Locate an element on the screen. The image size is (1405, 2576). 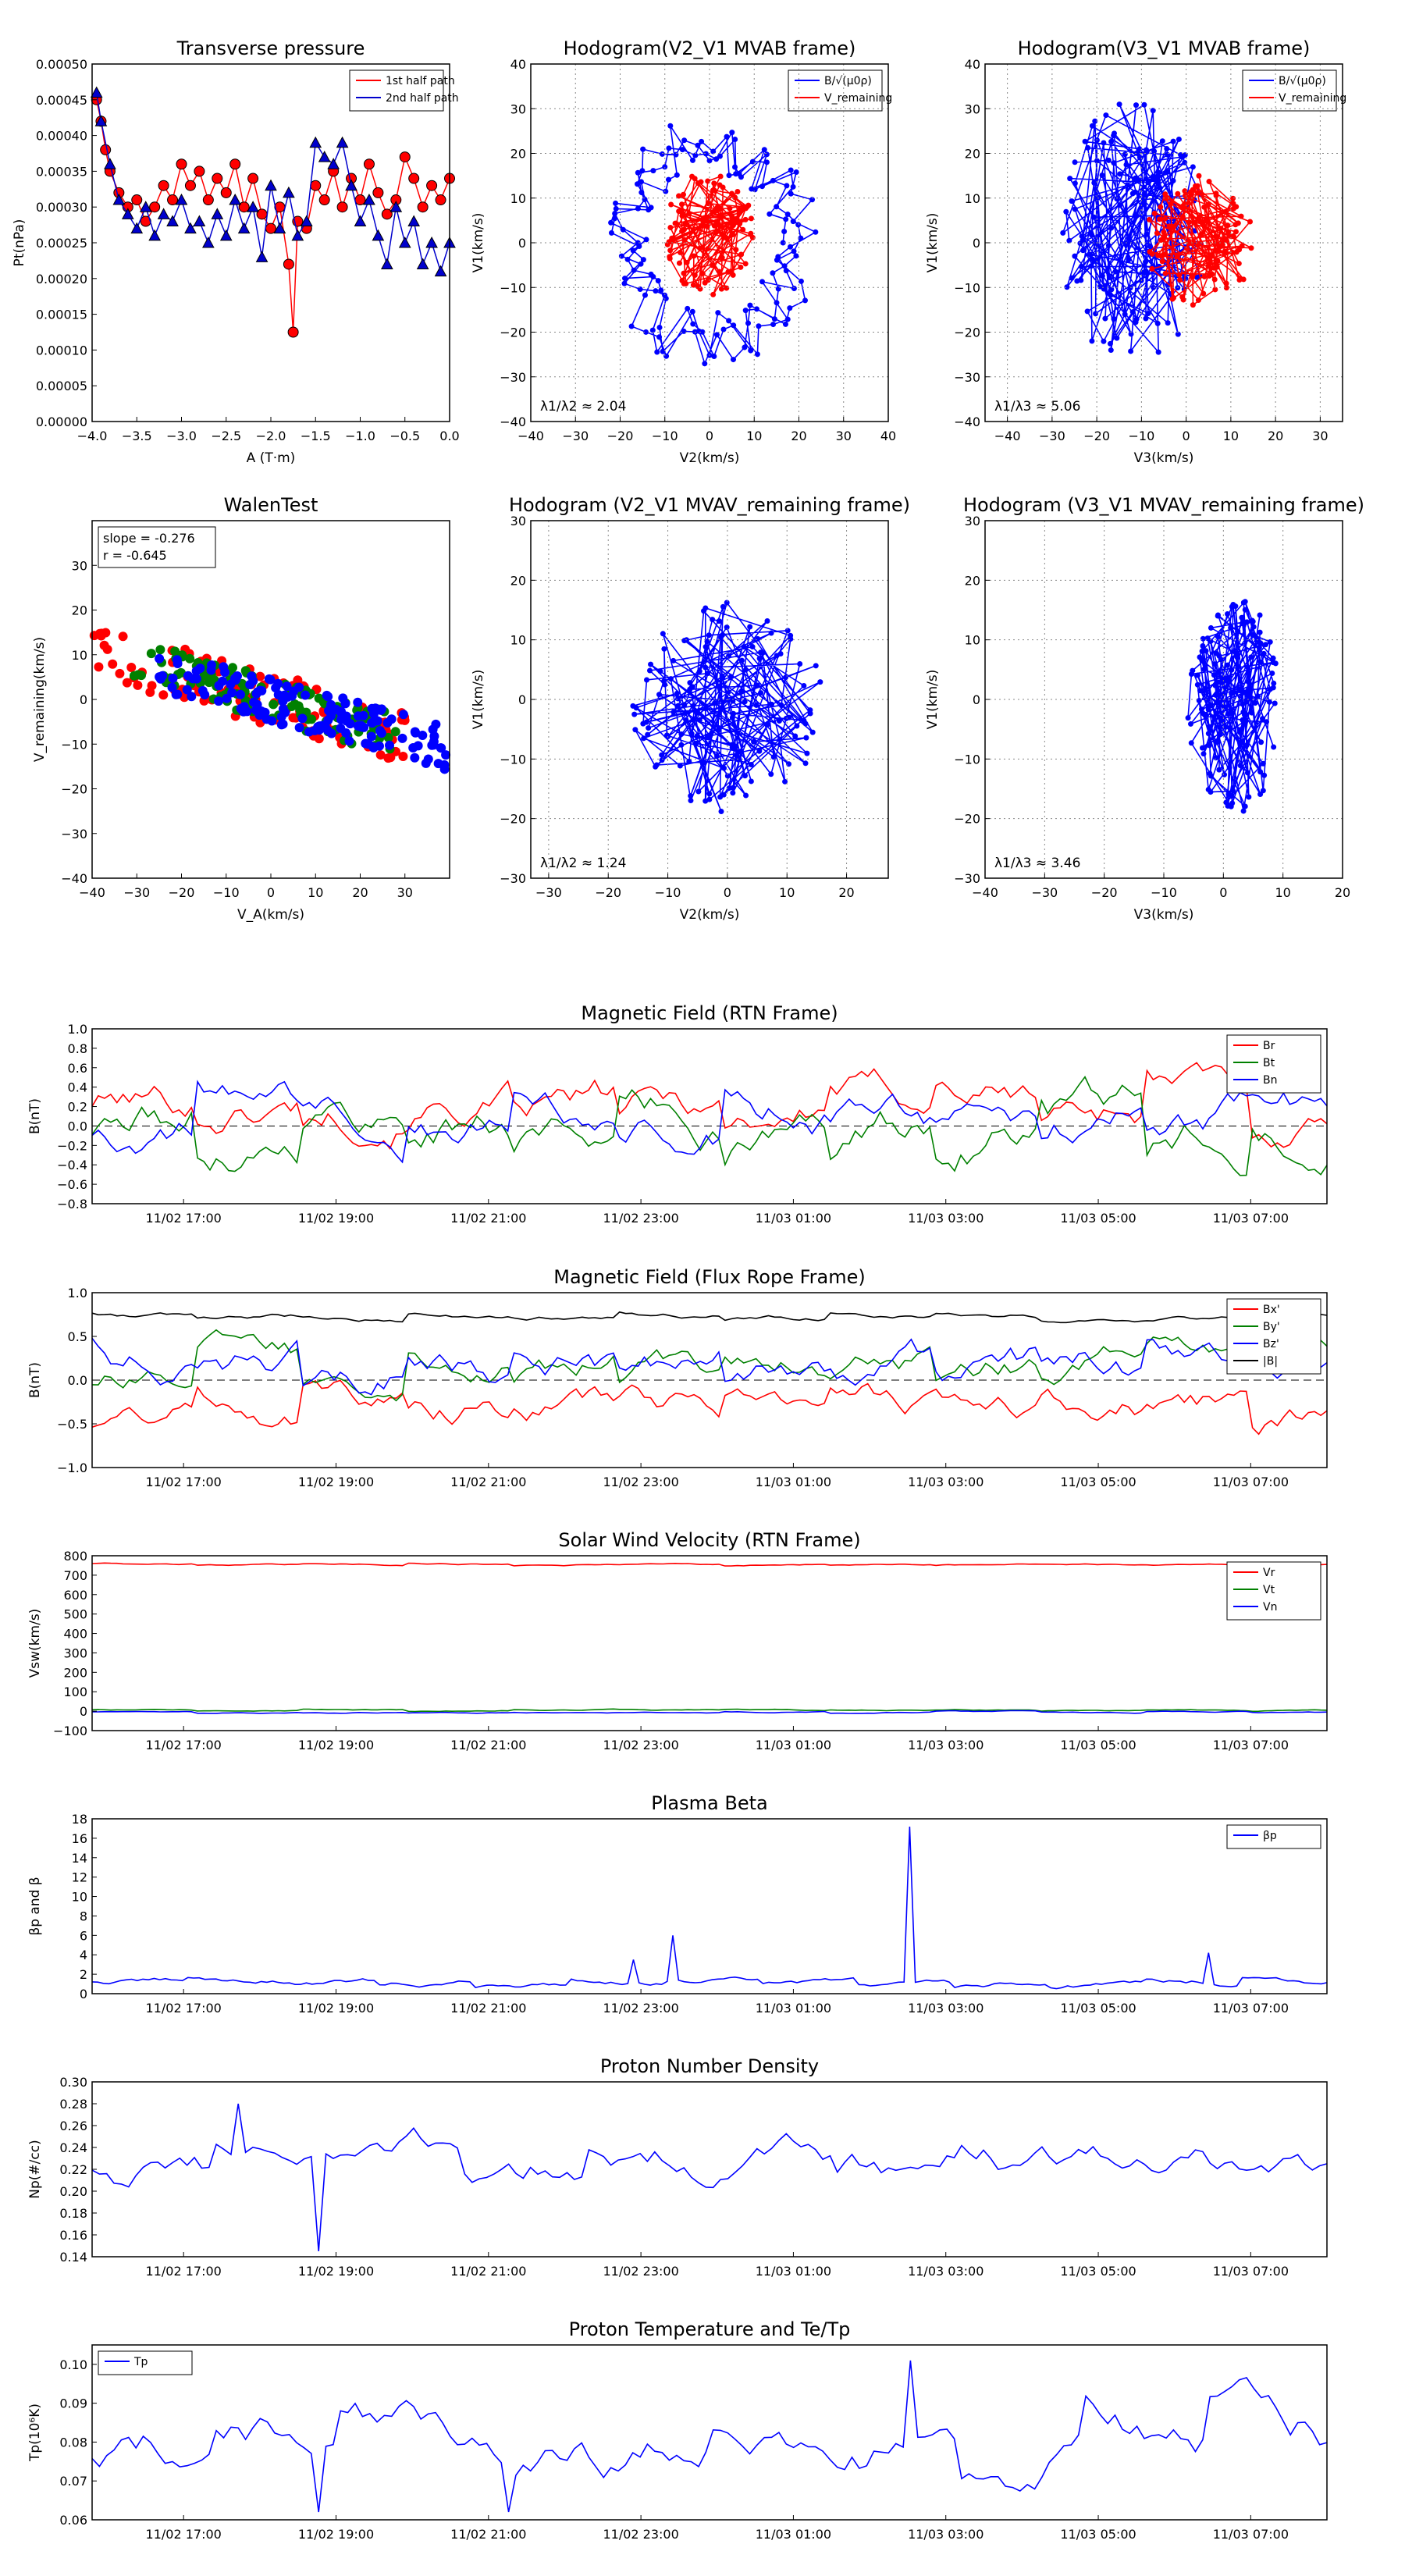
y-tick-label: 0.30 is located at coordinates (73, 2082).